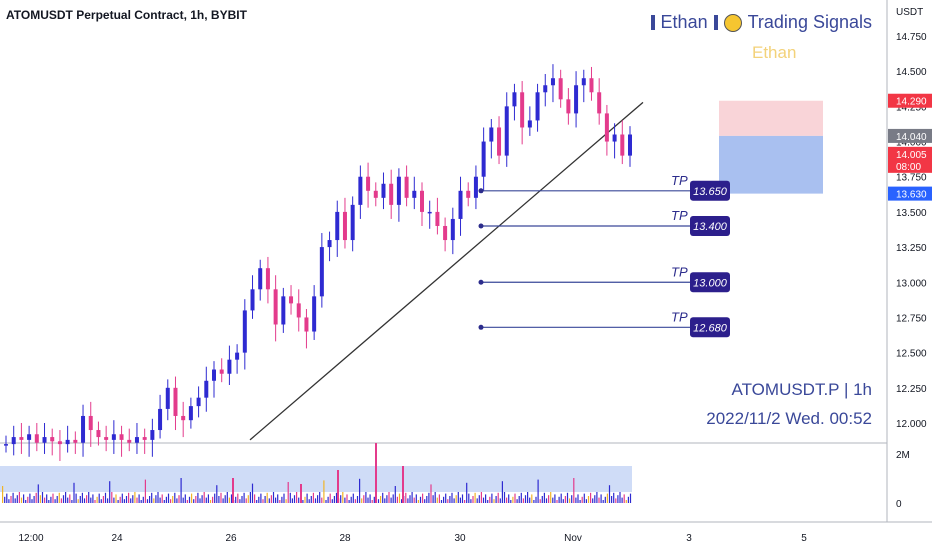  I want to click on stop-loss-zone, so click(771, 118).